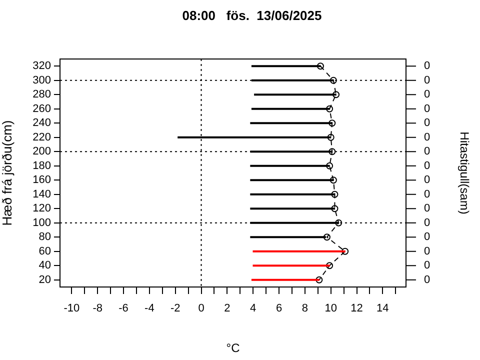  What do you see at coordinates (41, 66) in the screenshot?
I see `y-tick-label: 320` at bounding box center [41, 66].